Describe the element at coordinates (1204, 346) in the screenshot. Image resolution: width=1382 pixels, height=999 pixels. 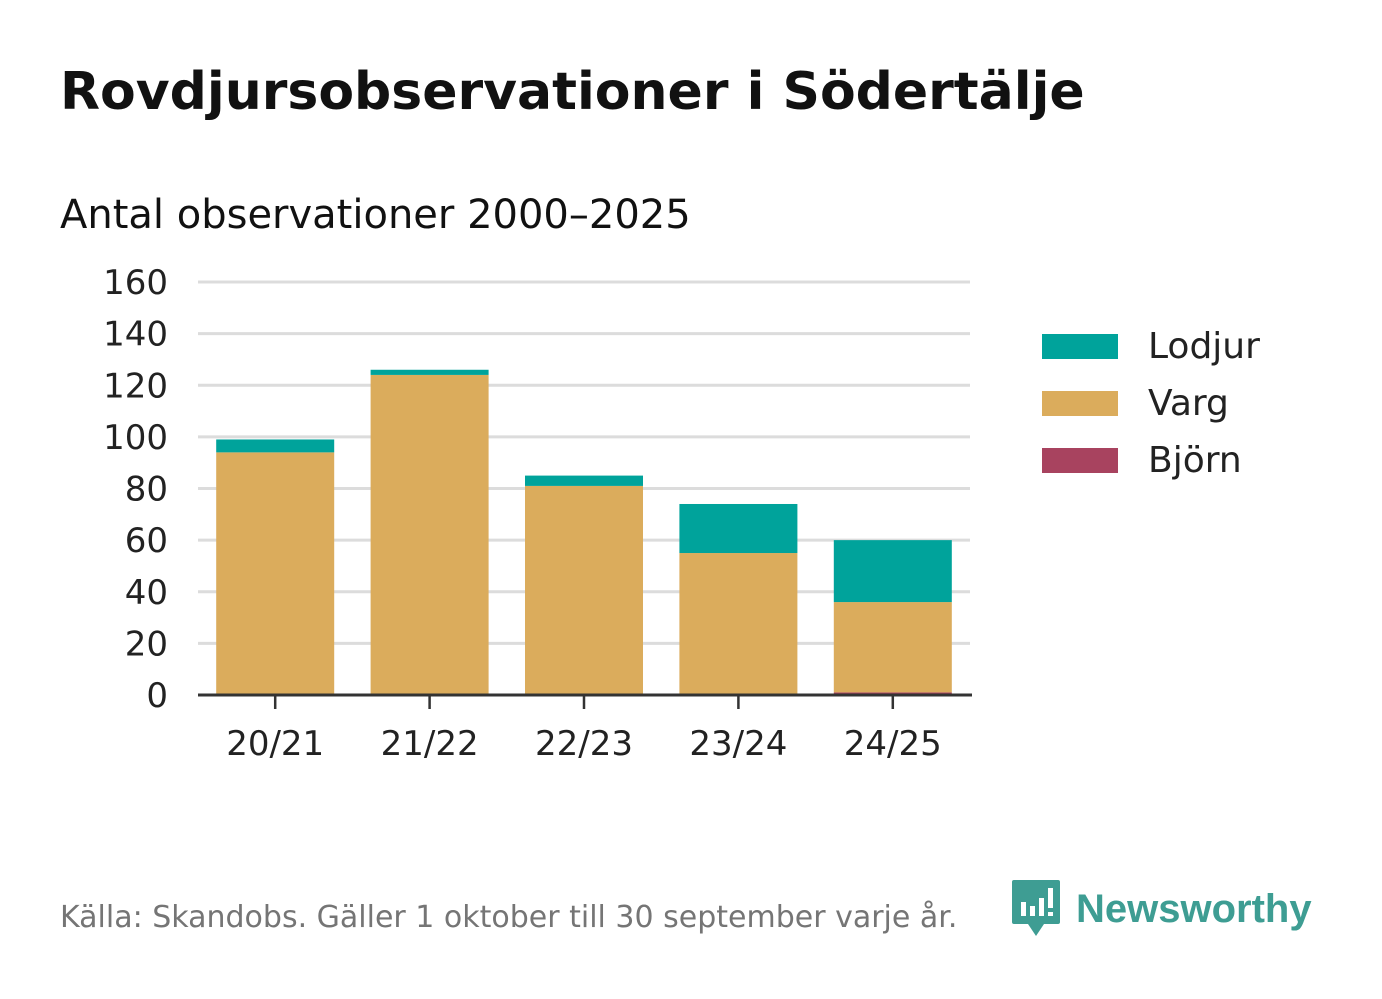
I see `legend-label: Lodjur` at that location.